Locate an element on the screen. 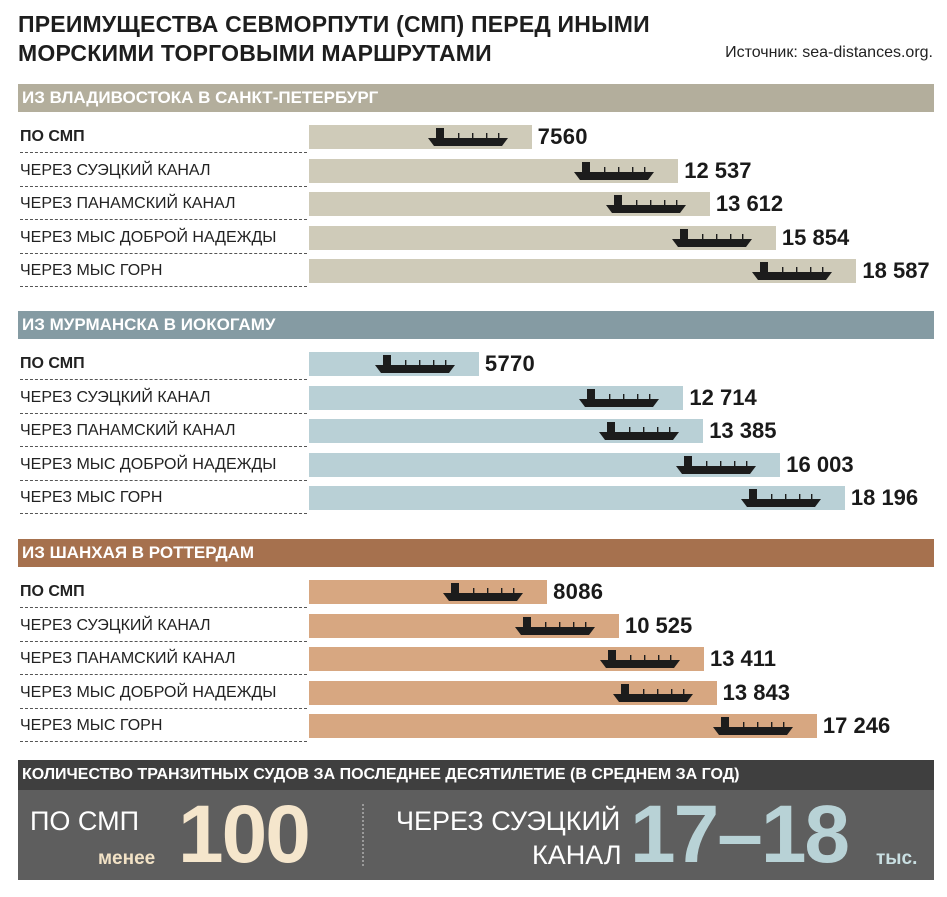 The image size is (947, 897). distance-value: 8086 is located at coordinates (578, 591).